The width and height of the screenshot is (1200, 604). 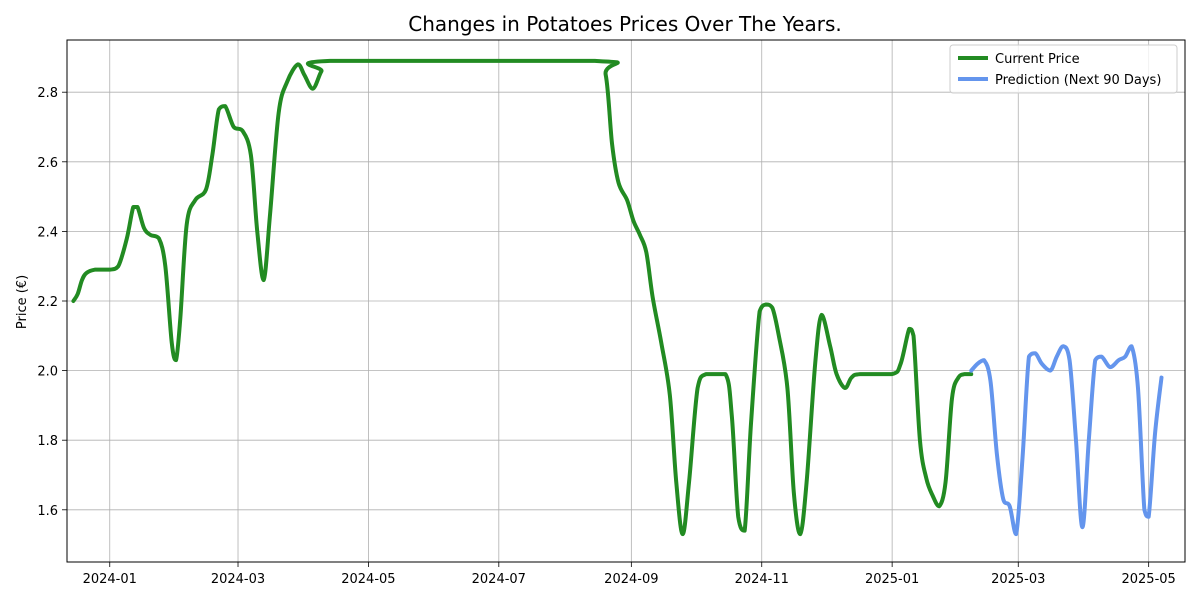 What do you see at coordinates (762, 579) in the screenshot?
I see `x-tick-label: 2024-11` at bounding box center [762, 579].